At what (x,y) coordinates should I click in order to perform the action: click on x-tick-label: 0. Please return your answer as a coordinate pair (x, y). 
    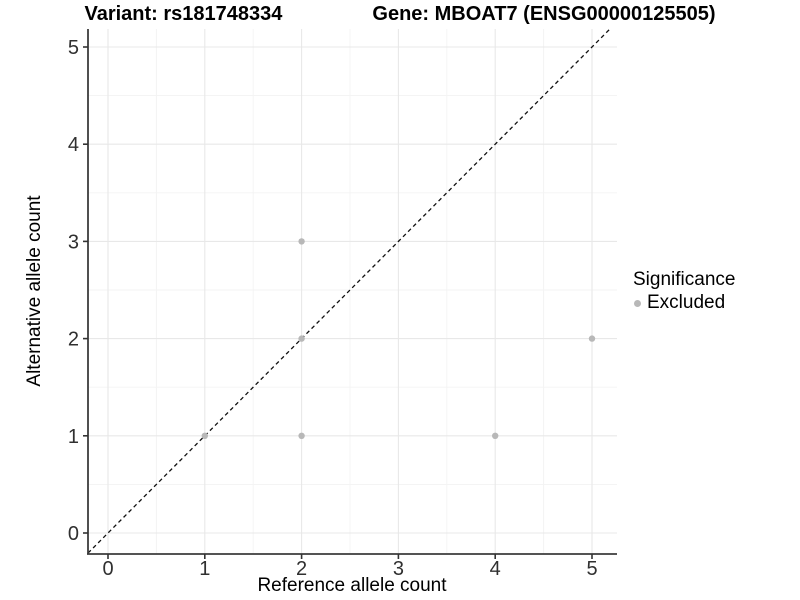
    Looking at the image, I should click on (107, 569).